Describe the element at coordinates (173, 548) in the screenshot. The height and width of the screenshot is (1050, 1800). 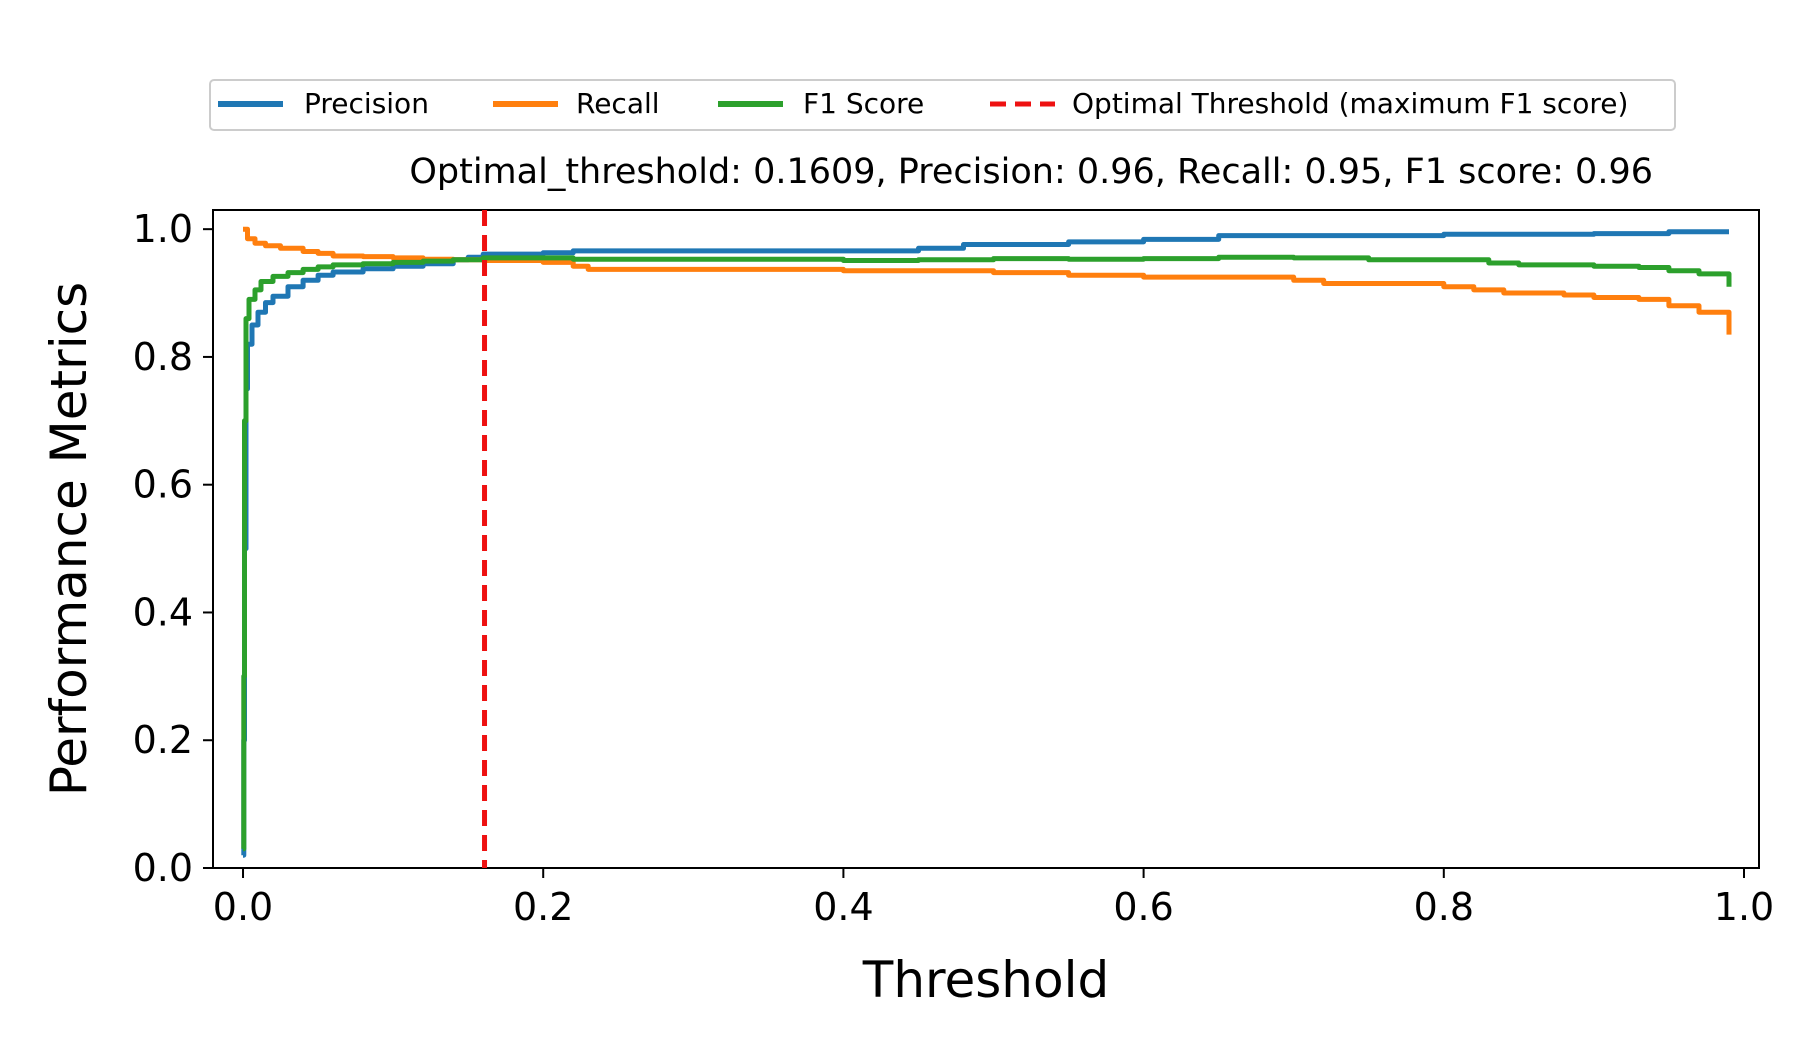
I see `y-axis: 0.0 0.2 0.4 0.6 0.8 1.0` at that location.